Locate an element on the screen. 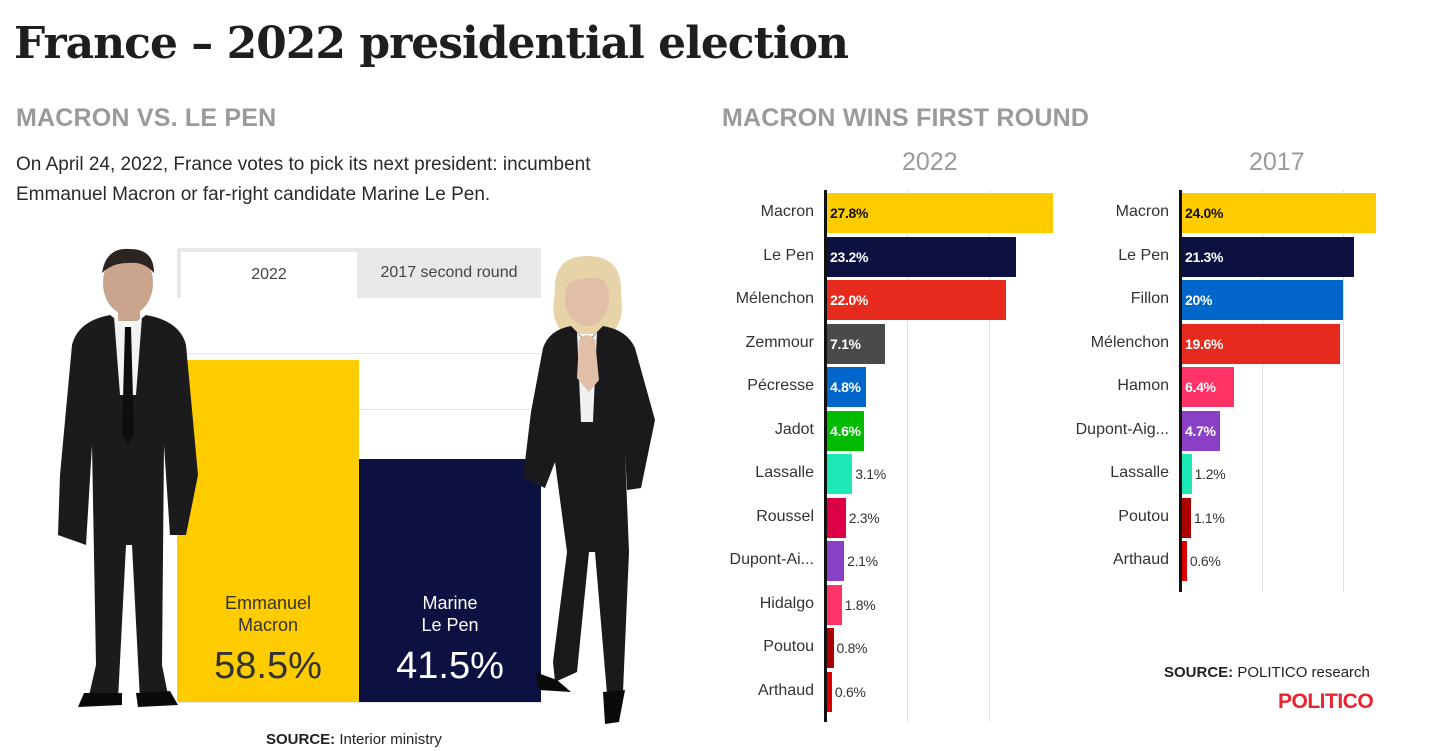 The image size is (1446, 751). runoff-bar-value: 41.5% is located at coordinates (450, 665).